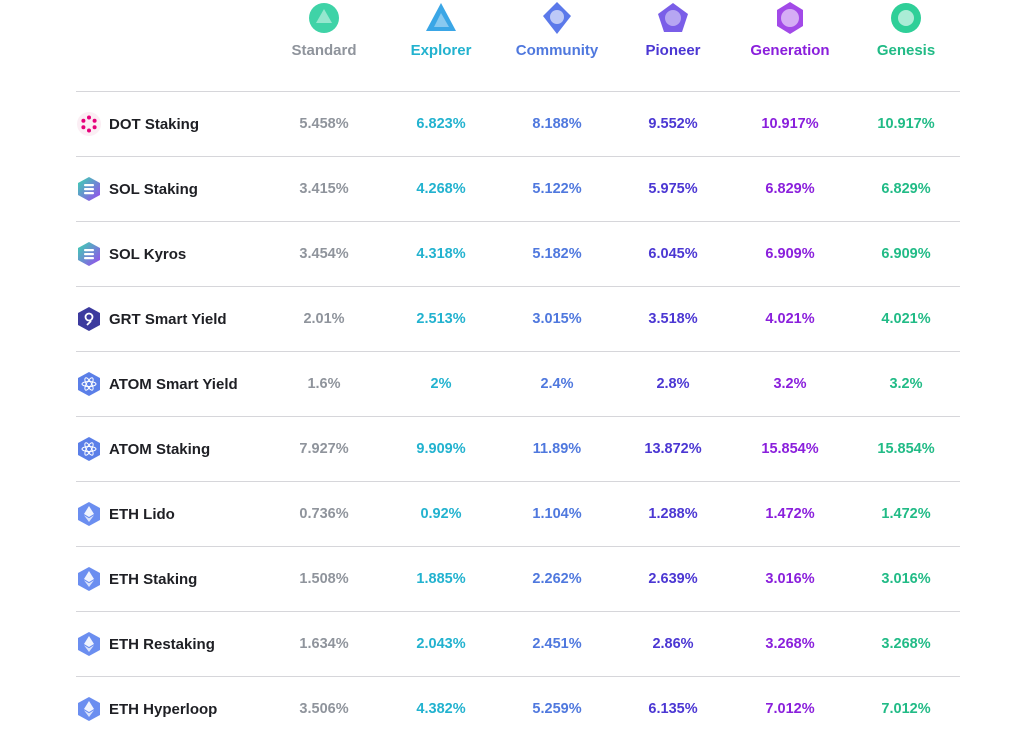  I want to click on tier-column-header: Standard, so click(324, 29).